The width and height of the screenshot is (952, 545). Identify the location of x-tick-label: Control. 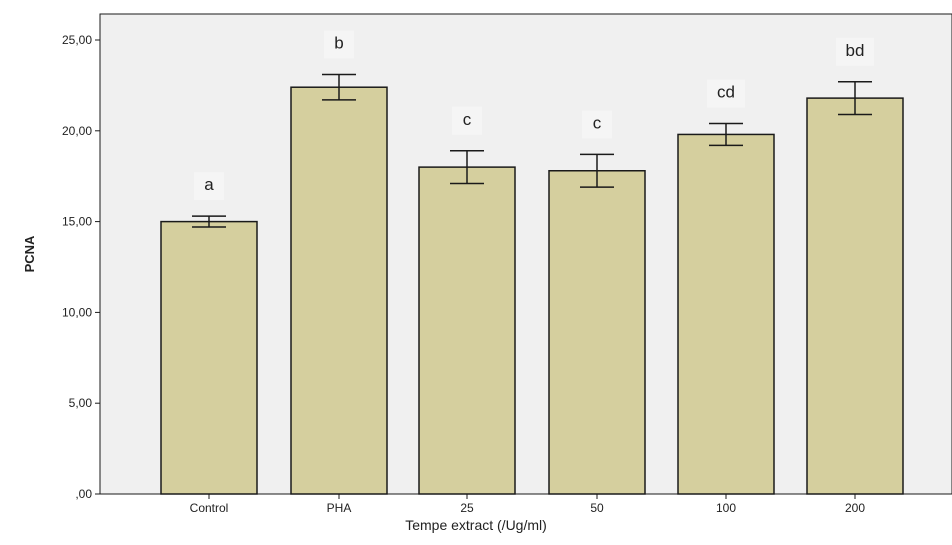
(209, 508).